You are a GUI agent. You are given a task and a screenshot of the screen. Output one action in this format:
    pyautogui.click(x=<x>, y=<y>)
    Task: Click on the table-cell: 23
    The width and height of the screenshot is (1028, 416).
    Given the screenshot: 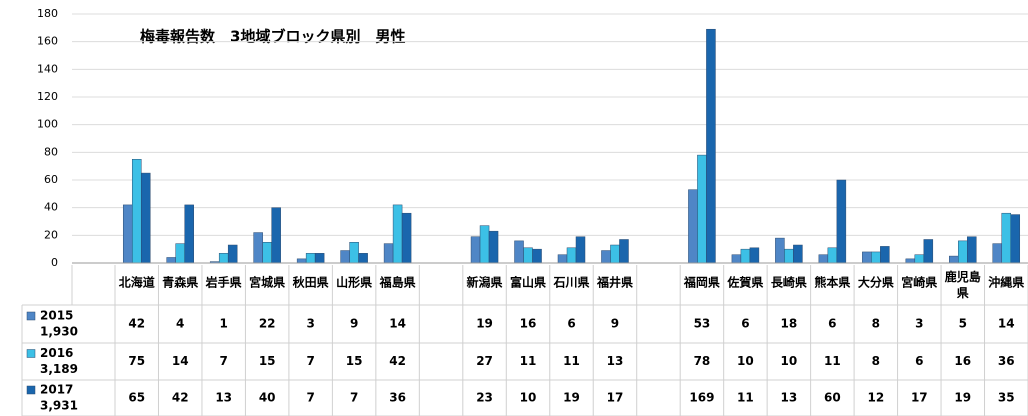 What is the action you would take?
    pyautogui.click(x=484, y=398)
    